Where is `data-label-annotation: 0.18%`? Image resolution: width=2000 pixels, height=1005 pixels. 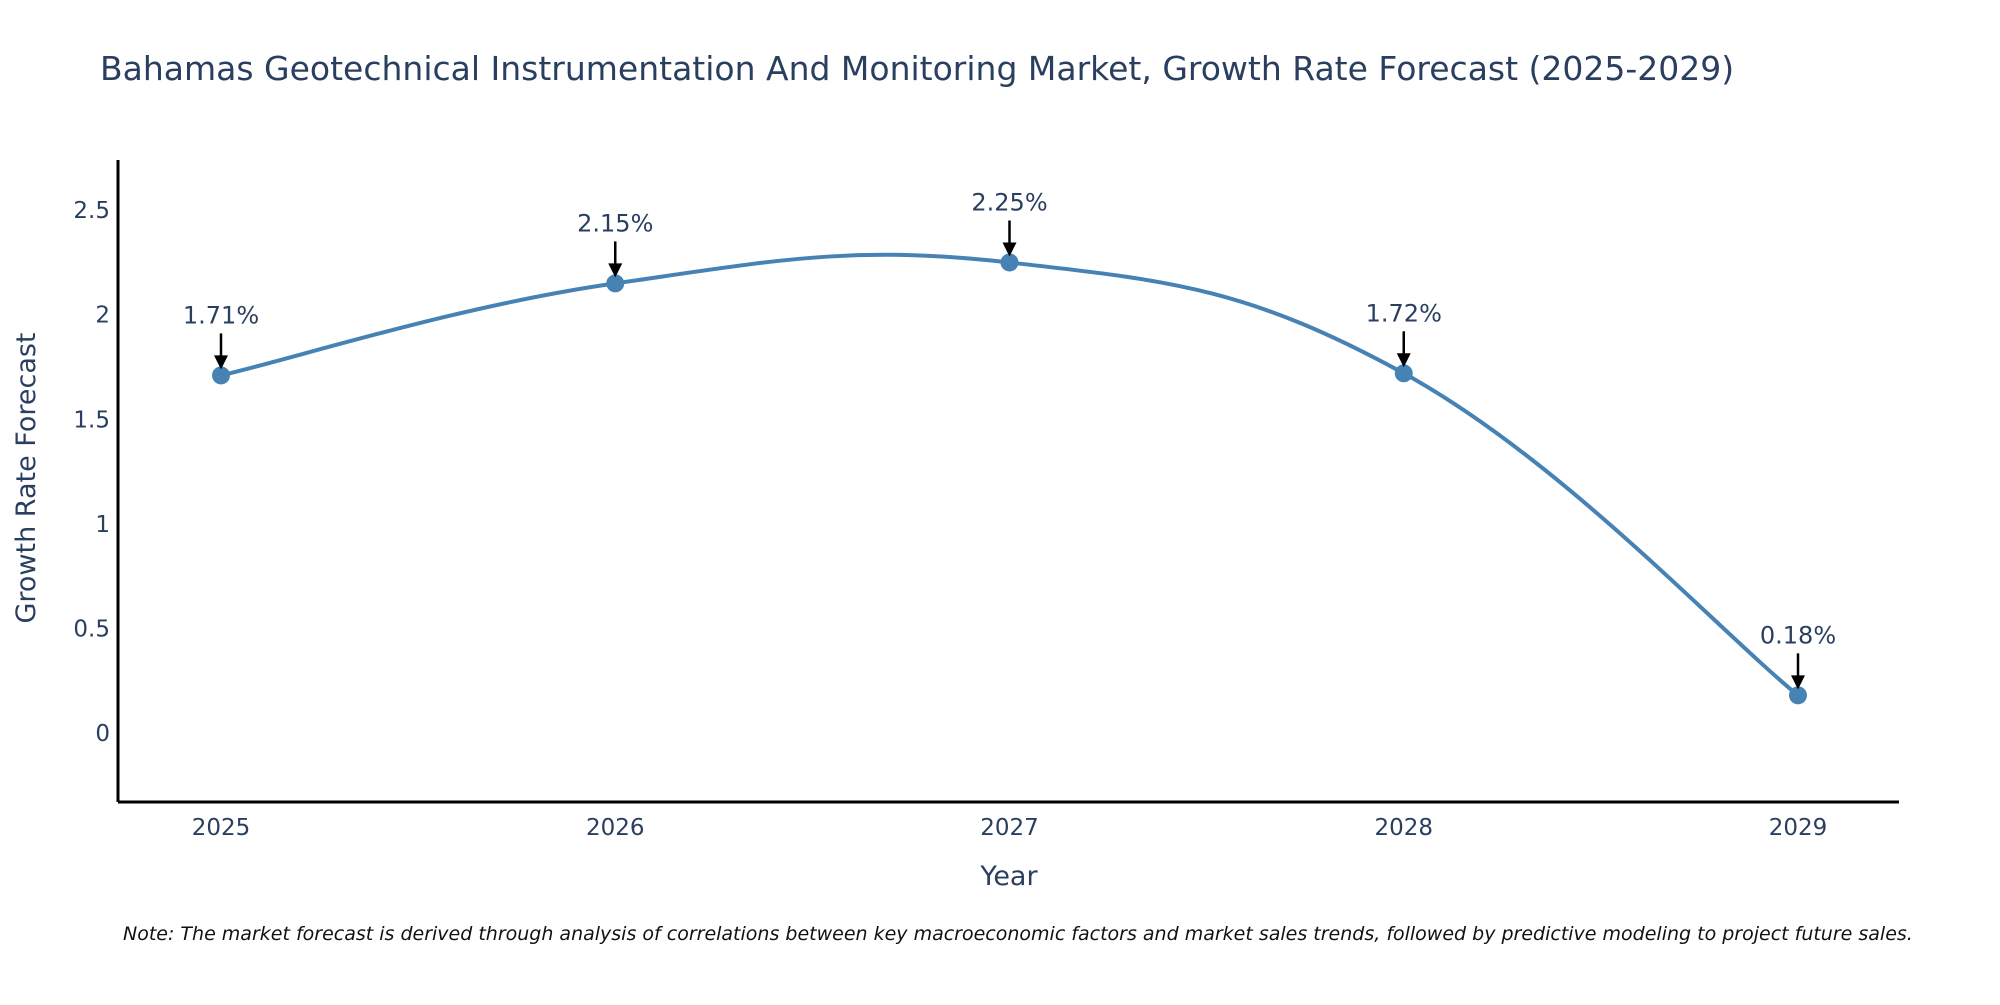
data-label-annotation: 0.18% is located at coordinates (1798, 655).